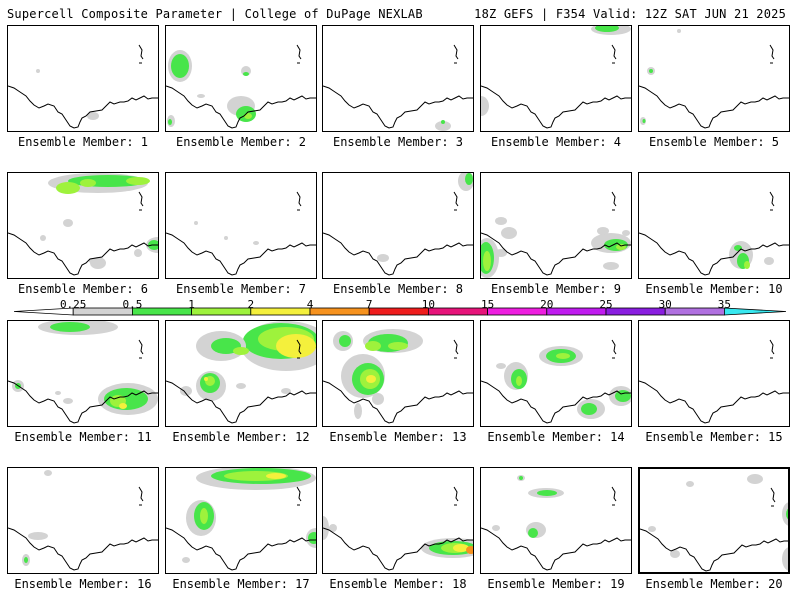  What do you see at coordinates (398, 289) in the screenshot?
I see `ensemble-member-label: Ensemble Member: 8` at bounding box center [398, 289].